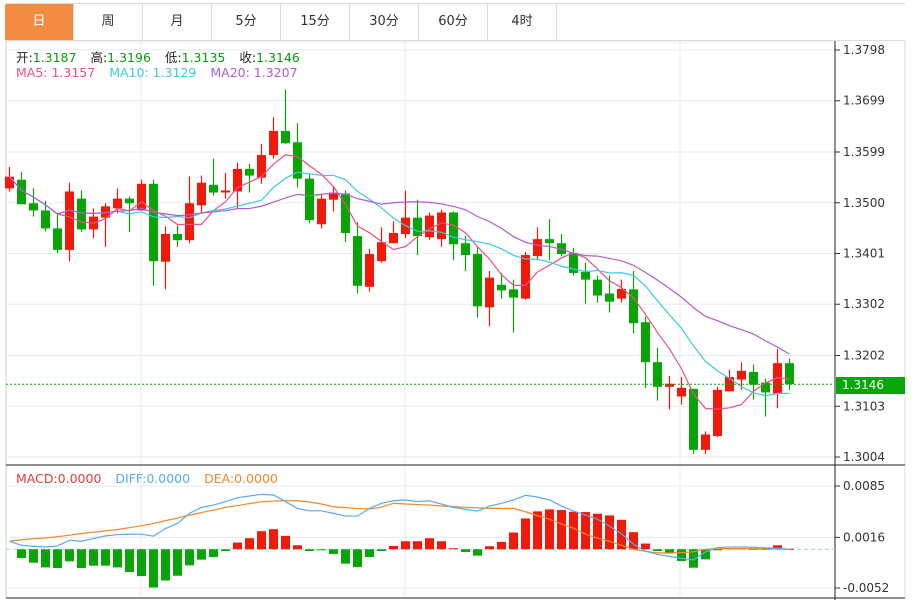  I want to click on dea-value: DEA:0.0000, so click(241, 478).